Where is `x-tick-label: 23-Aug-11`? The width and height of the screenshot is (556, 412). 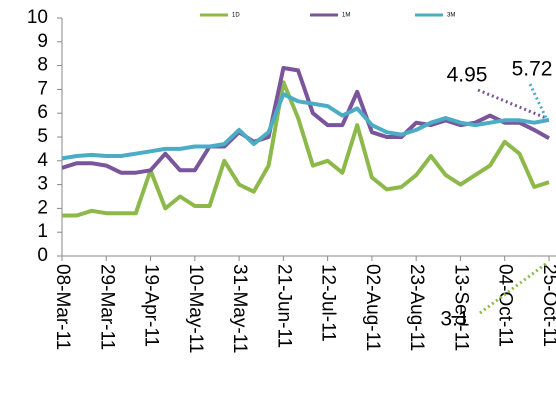 x-tick-label: 23-Aug-11 is located at coordinates (416, 307).